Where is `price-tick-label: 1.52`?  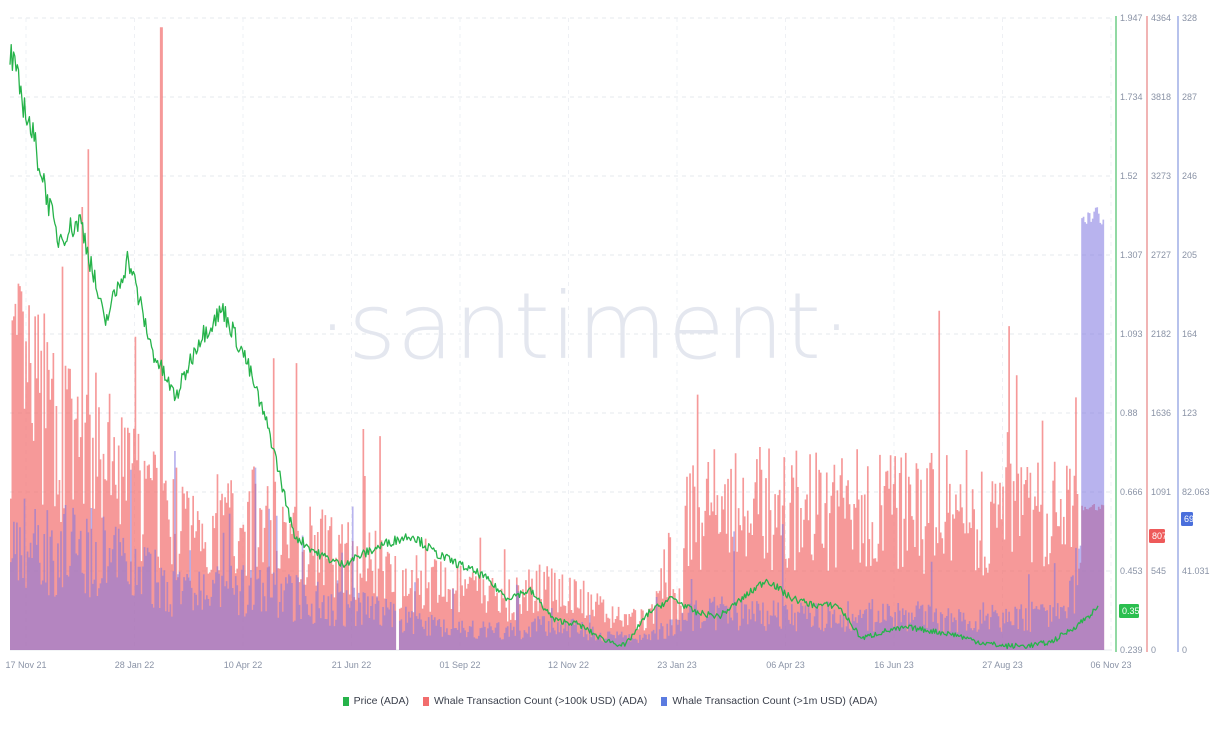 price-tick-label: 1.52 is located at coordinates (1129, 176).